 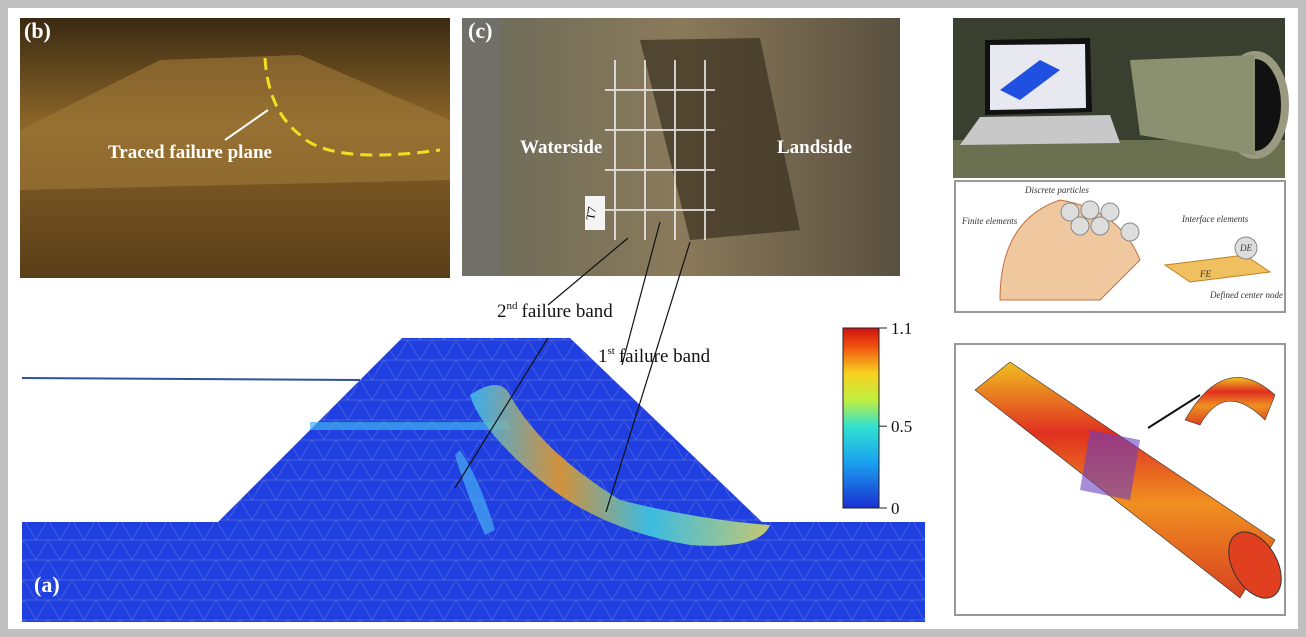 I want to click on band-label: 1st failure band, so click(x=654, y=356).